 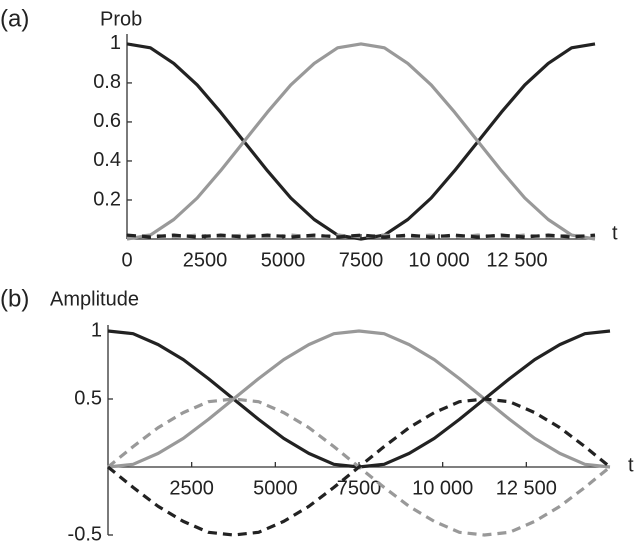 What do you see at coordinates (107, 160) in the screenshot?
I see `y-tick-label: 0.4` at bounding box center [107, 160].